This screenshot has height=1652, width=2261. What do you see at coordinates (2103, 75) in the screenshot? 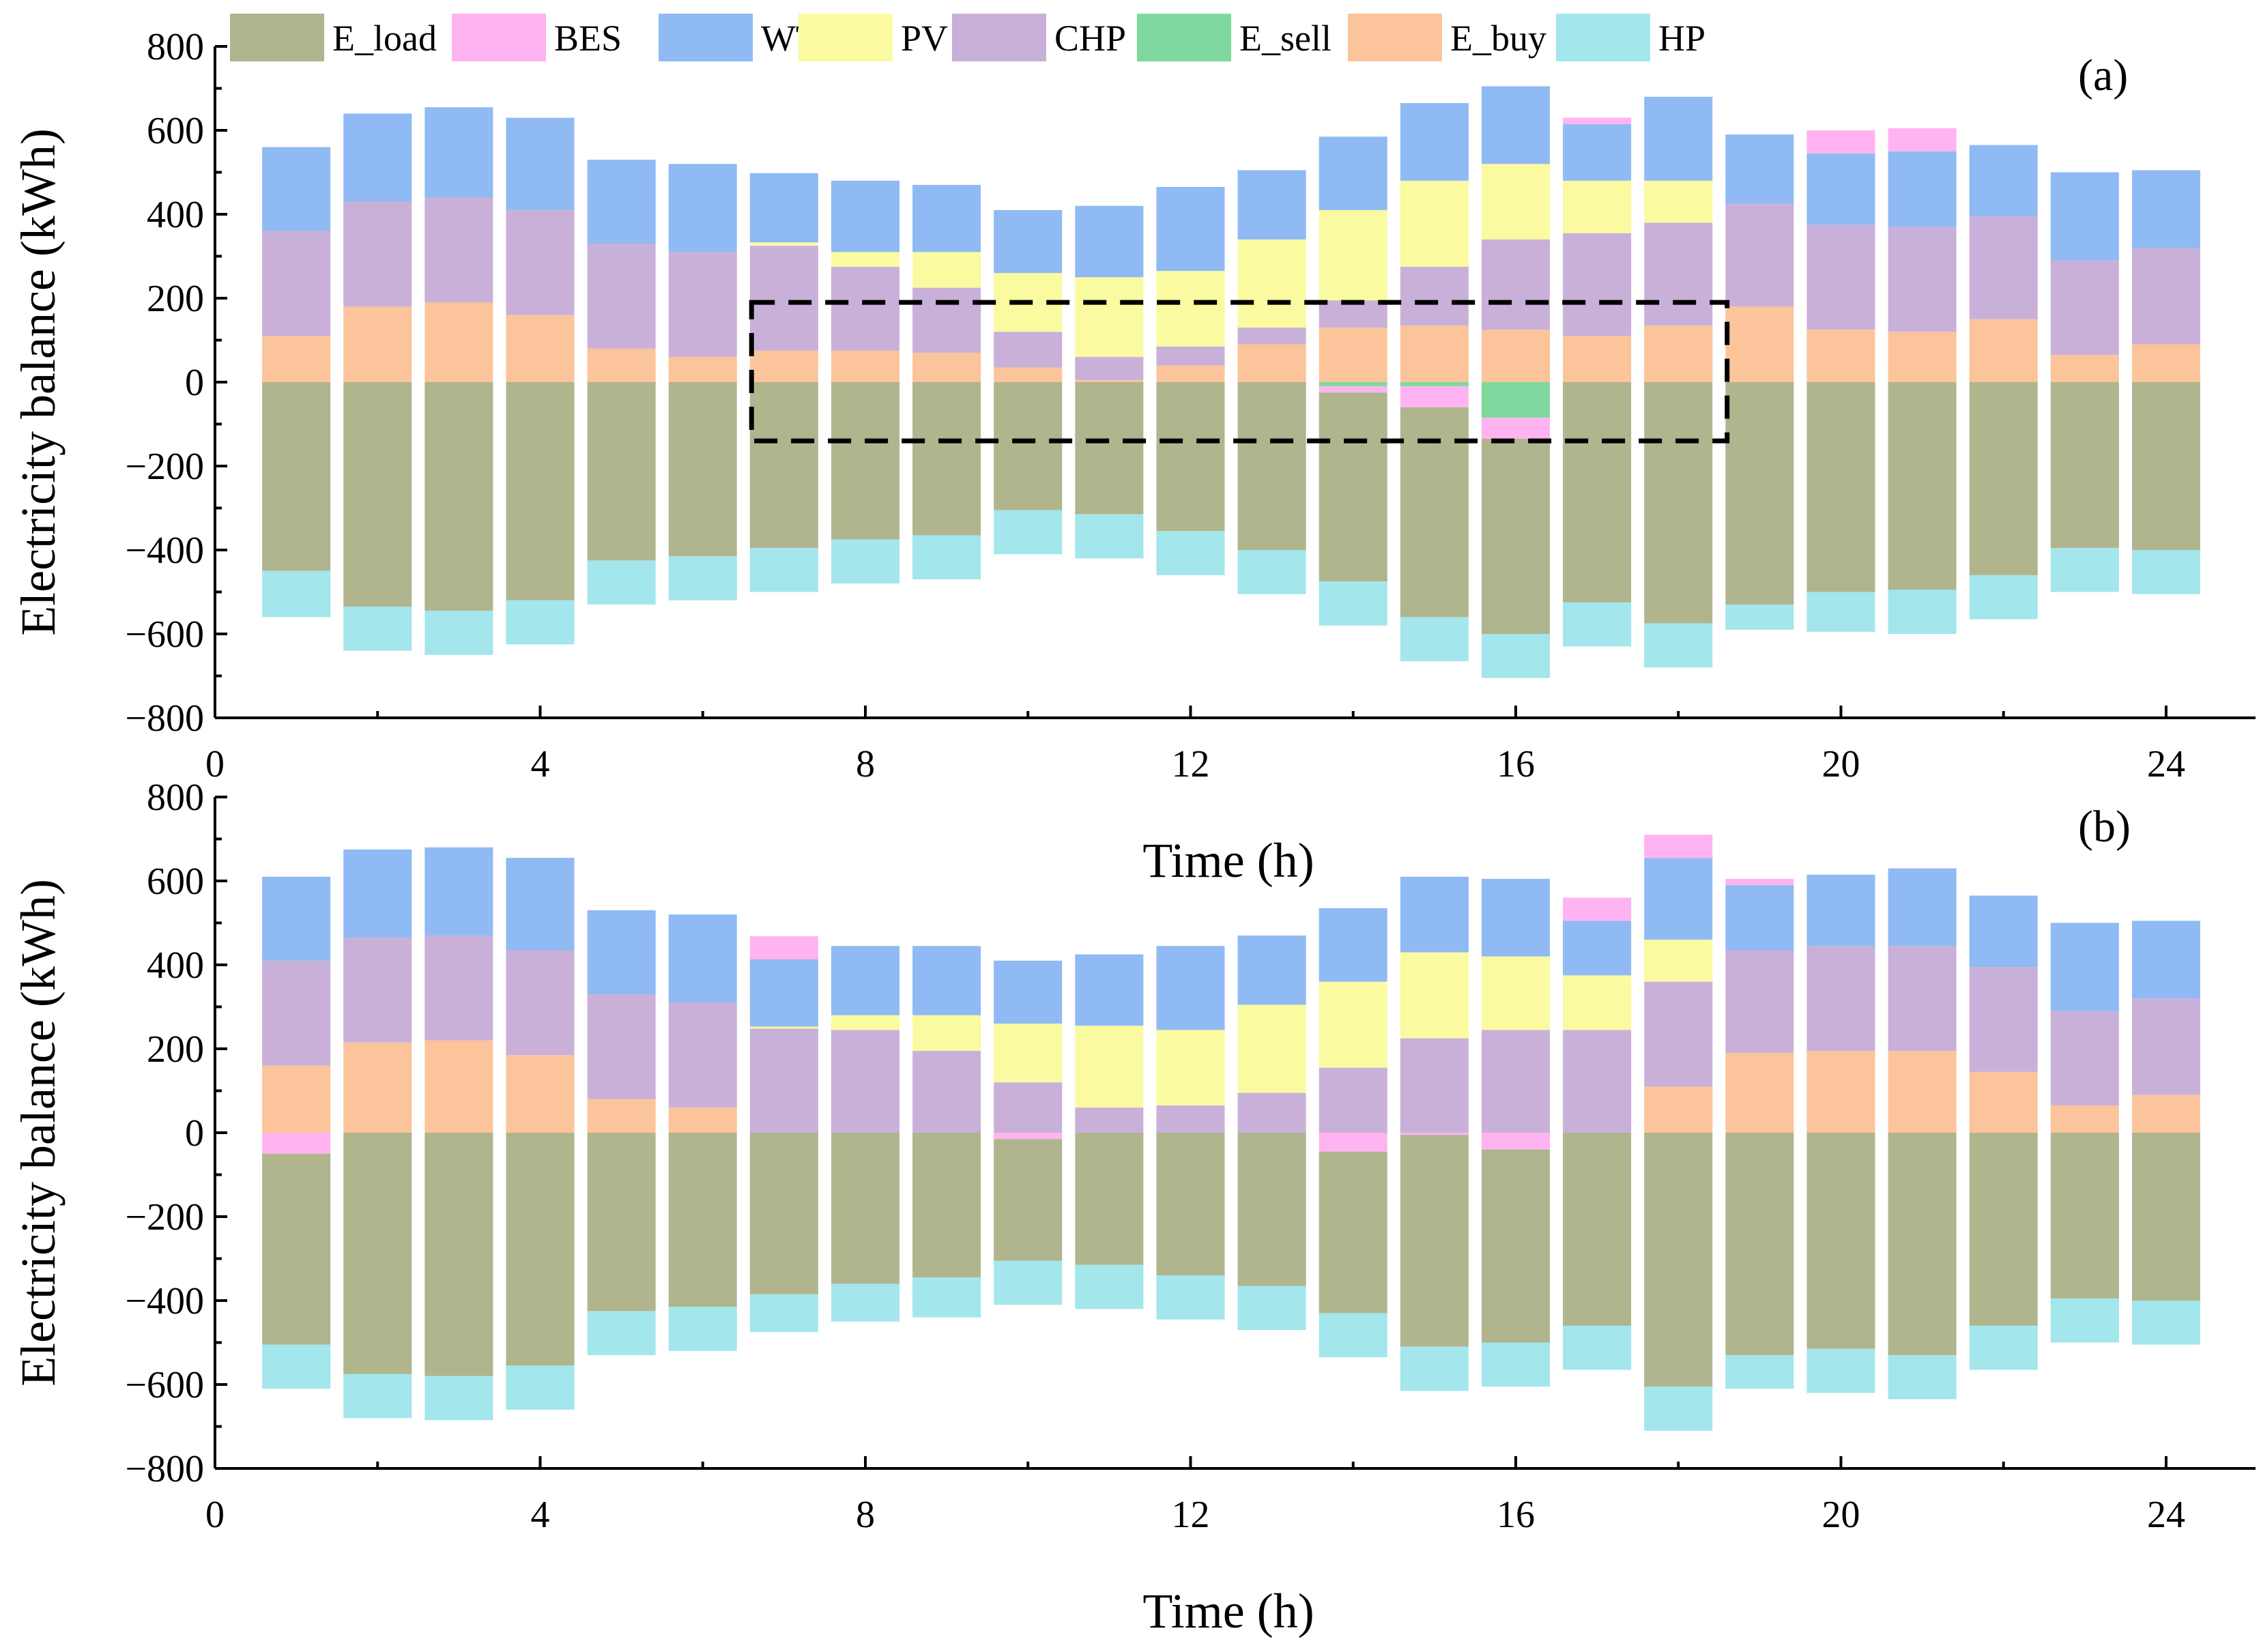
I see `panel-label-a: (a)` at bounding box center [2103, 75].